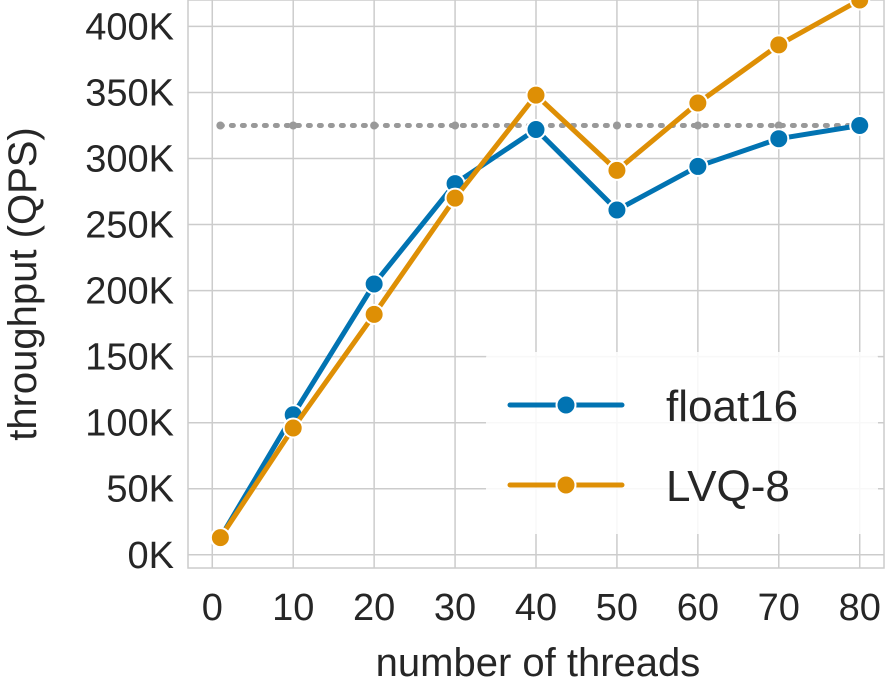 The width and height of the screenshot is (886, 687). I want to click on x-tick-label: 0, so click(212, 608).